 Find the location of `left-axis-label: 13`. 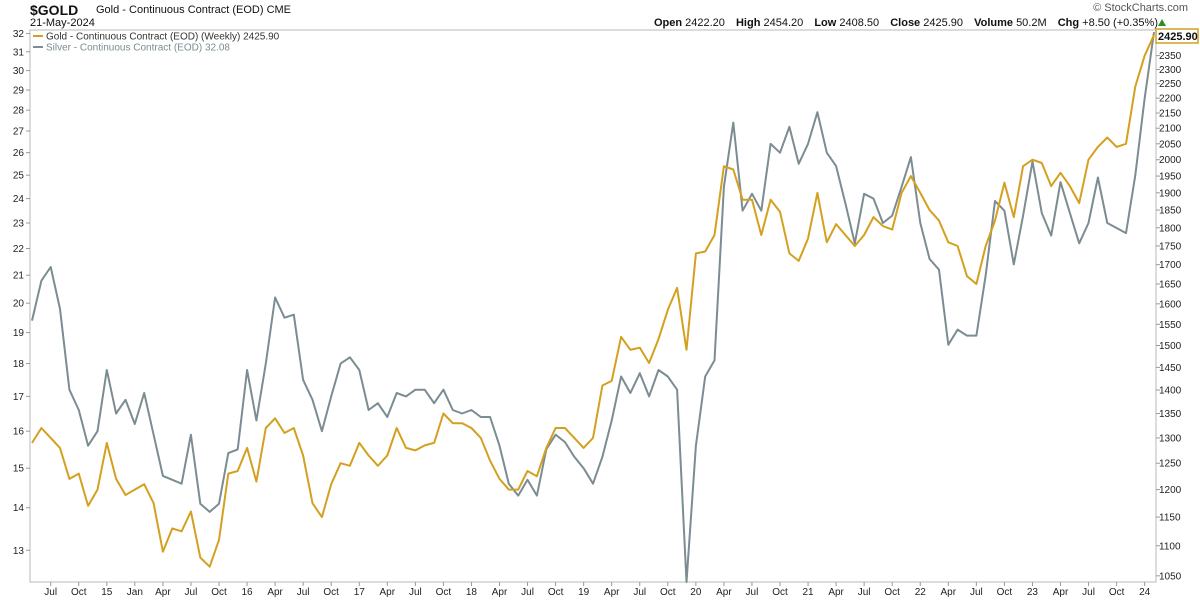

left-axis-label: 13 is located at coordinates (19, 551).